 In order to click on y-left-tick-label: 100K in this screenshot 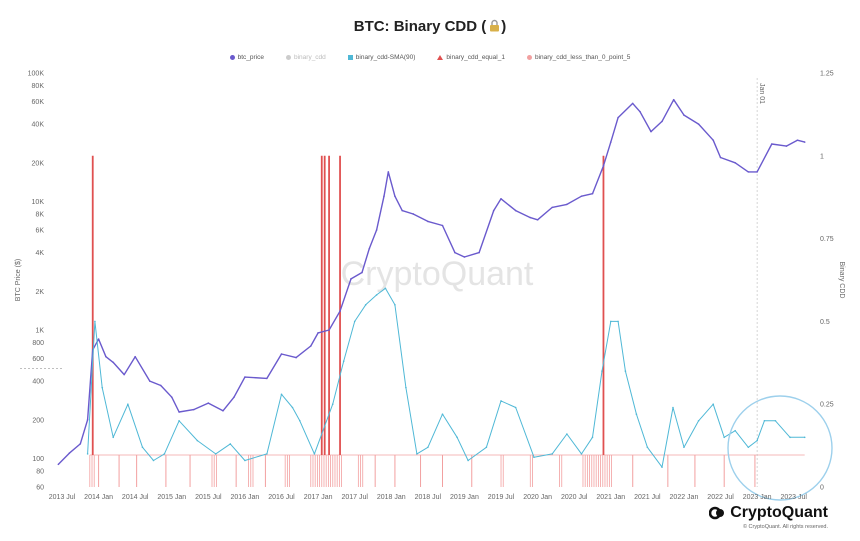, I will do `click(36, 74)`.